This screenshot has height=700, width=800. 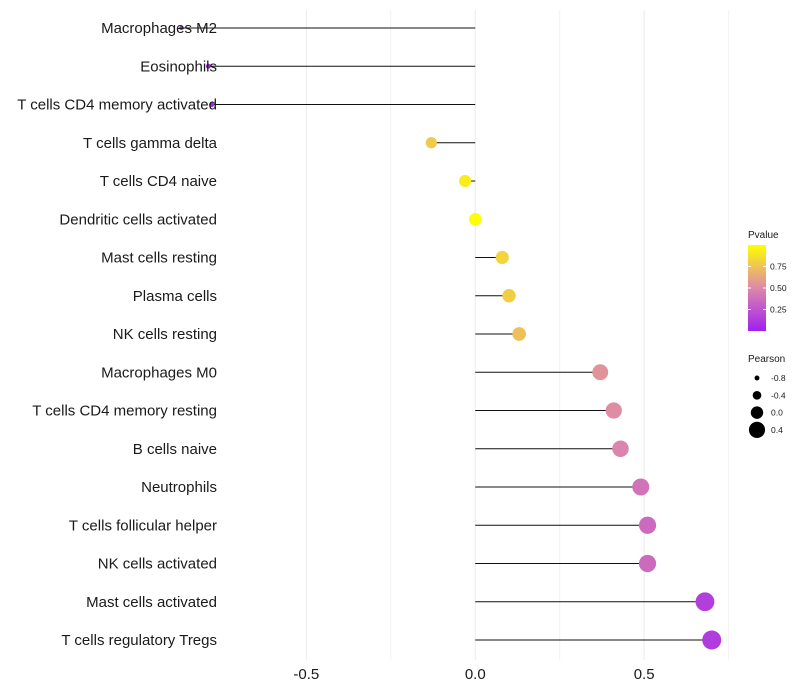 I want to click on category-label: Mast cells activated, so click(x=151, y=602).